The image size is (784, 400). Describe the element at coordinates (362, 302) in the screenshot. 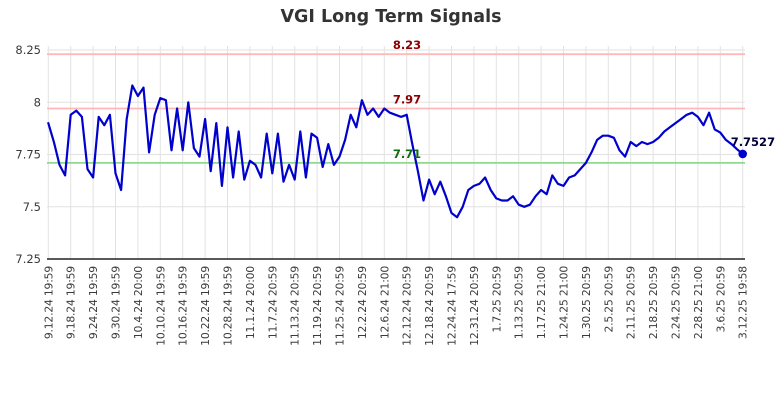

I see `x-tick-label: 12.2.24 20:59` at that location.